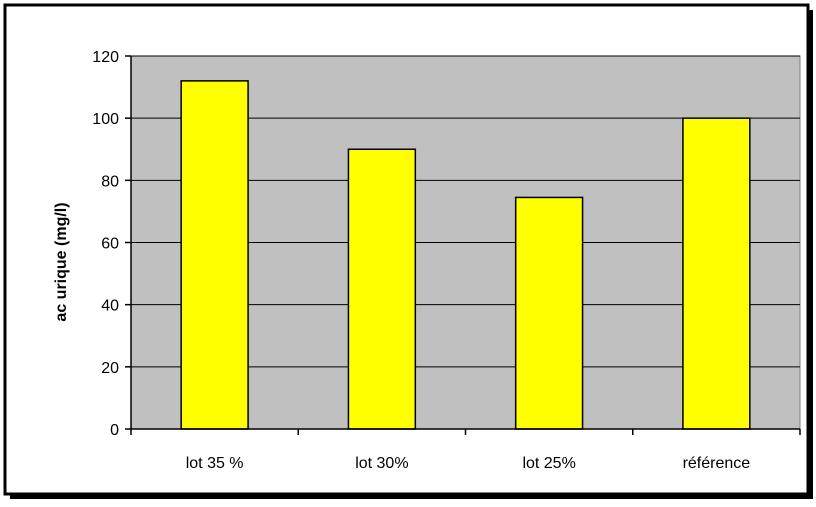 This screenshot has width=816, height=507. Describe the element at coordinates (110, 244) in the screenshot. I see `y-tick-label: 60` at that location.